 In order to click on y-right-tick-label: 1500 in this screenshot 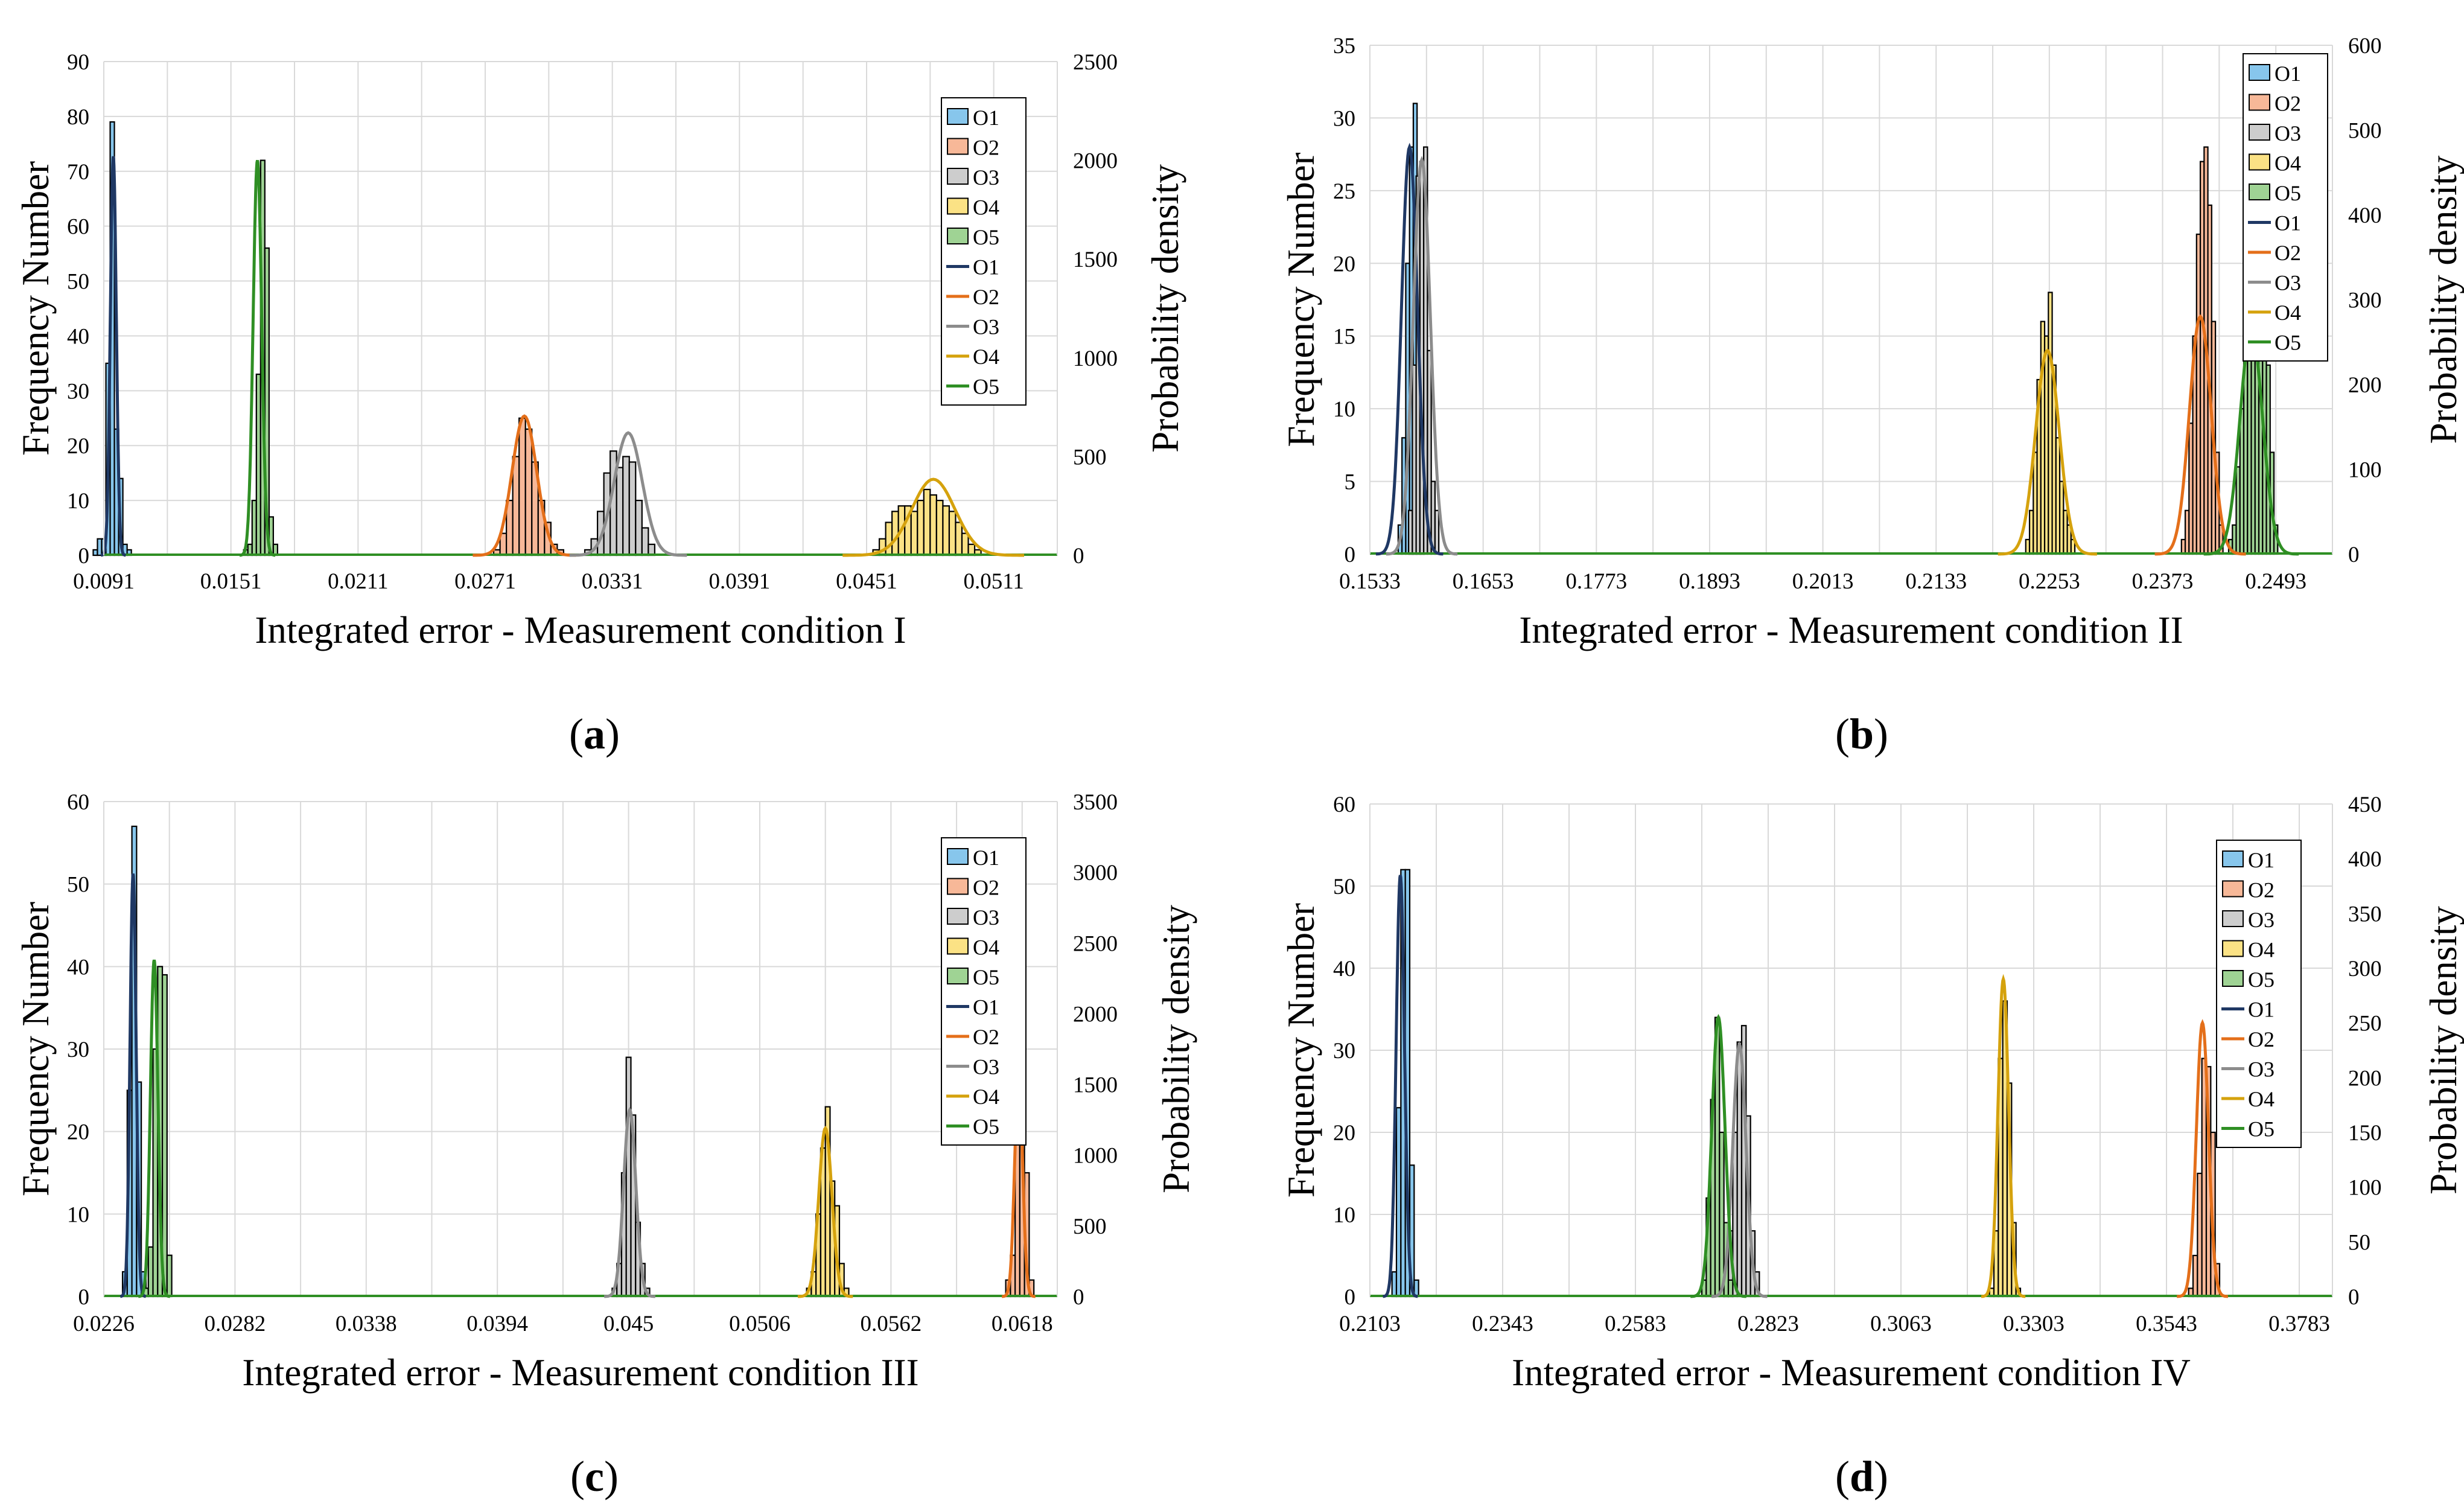, I will do `click(1095, 259)`.